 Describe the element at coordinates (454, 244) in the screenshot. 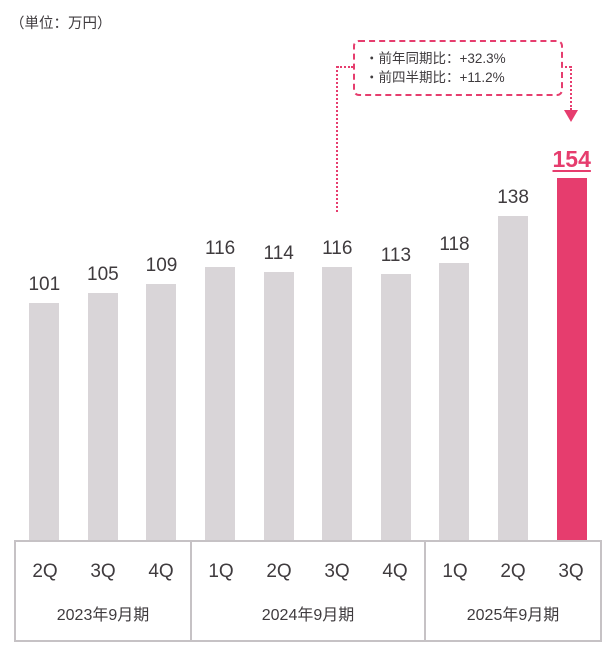

I see `bar-value-label: 118` at that location.